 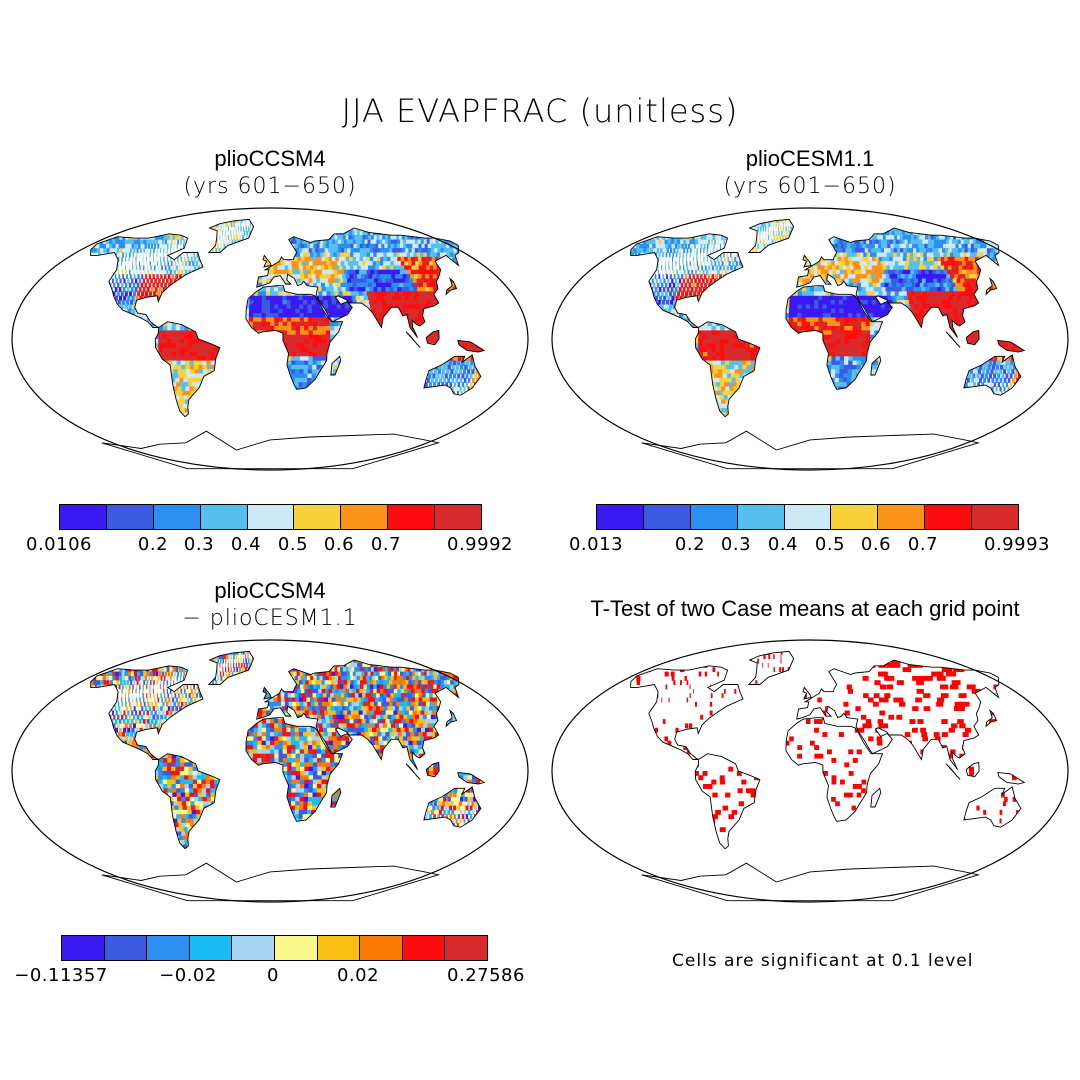 I want to click on colorbar-pliocesm11, so click(x=807, y=517).